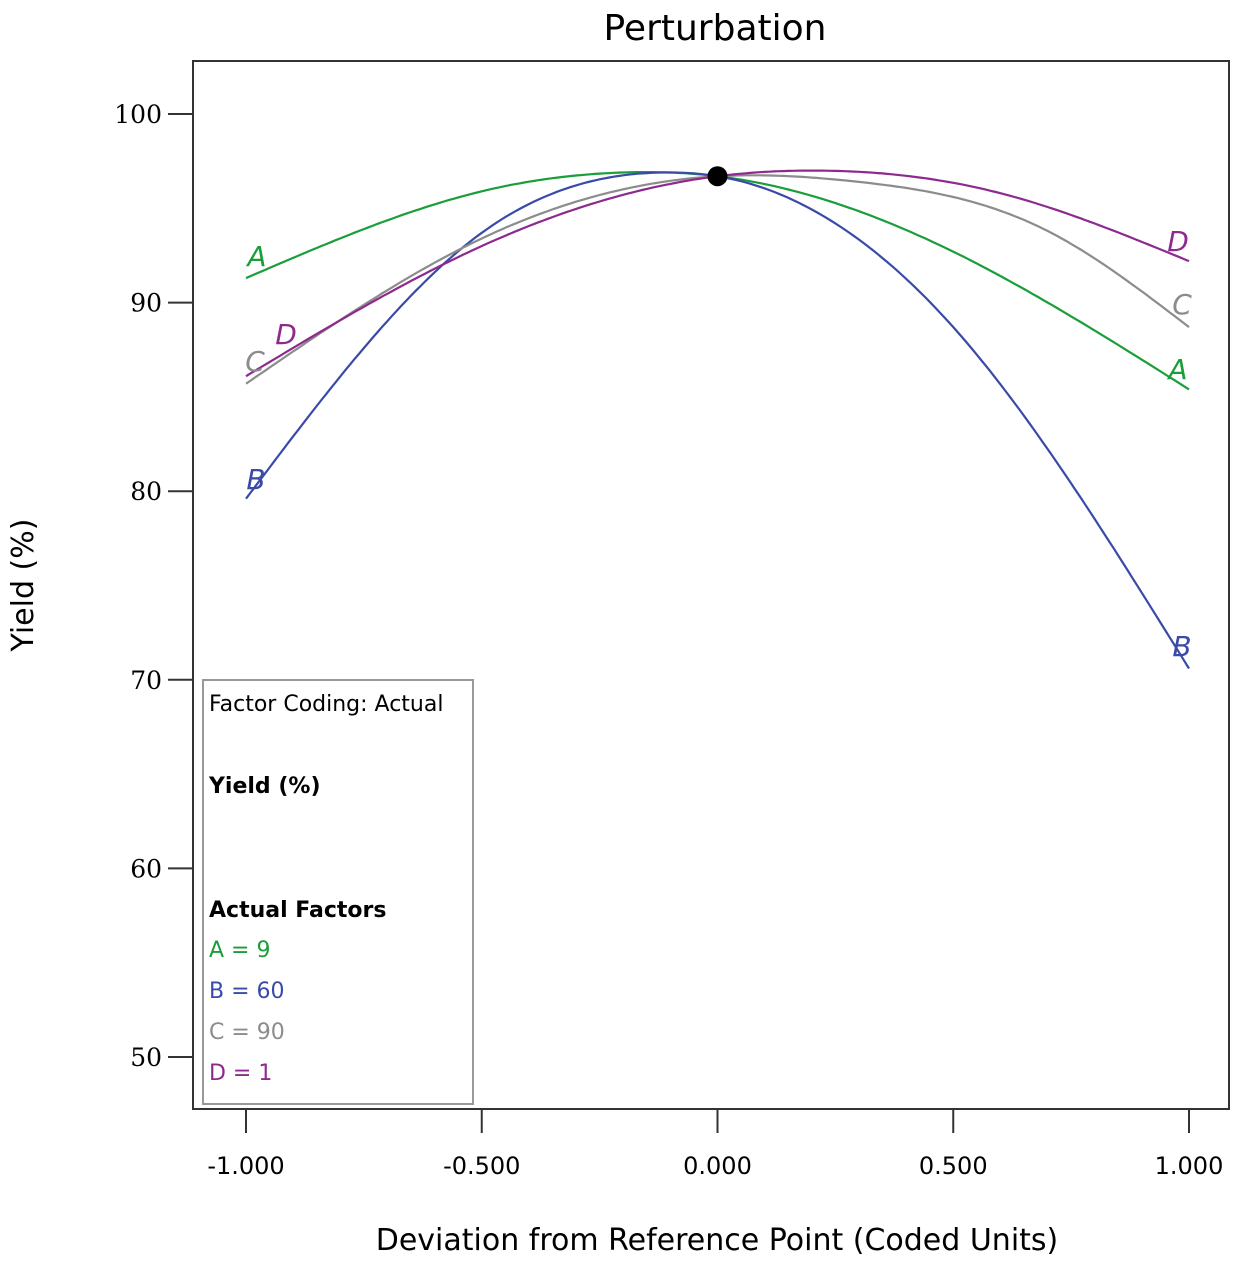 This screenshot has height=1266, width=1250. What do you see at coordinates (146, 491) in the screenshot?
I see `y-tick-label: 80` at bounding box center [146, 491].